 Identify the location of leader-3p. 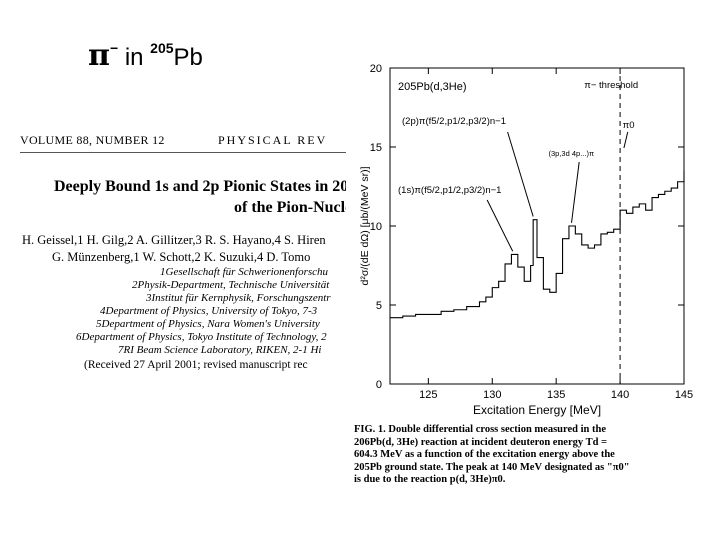
(575, 192).